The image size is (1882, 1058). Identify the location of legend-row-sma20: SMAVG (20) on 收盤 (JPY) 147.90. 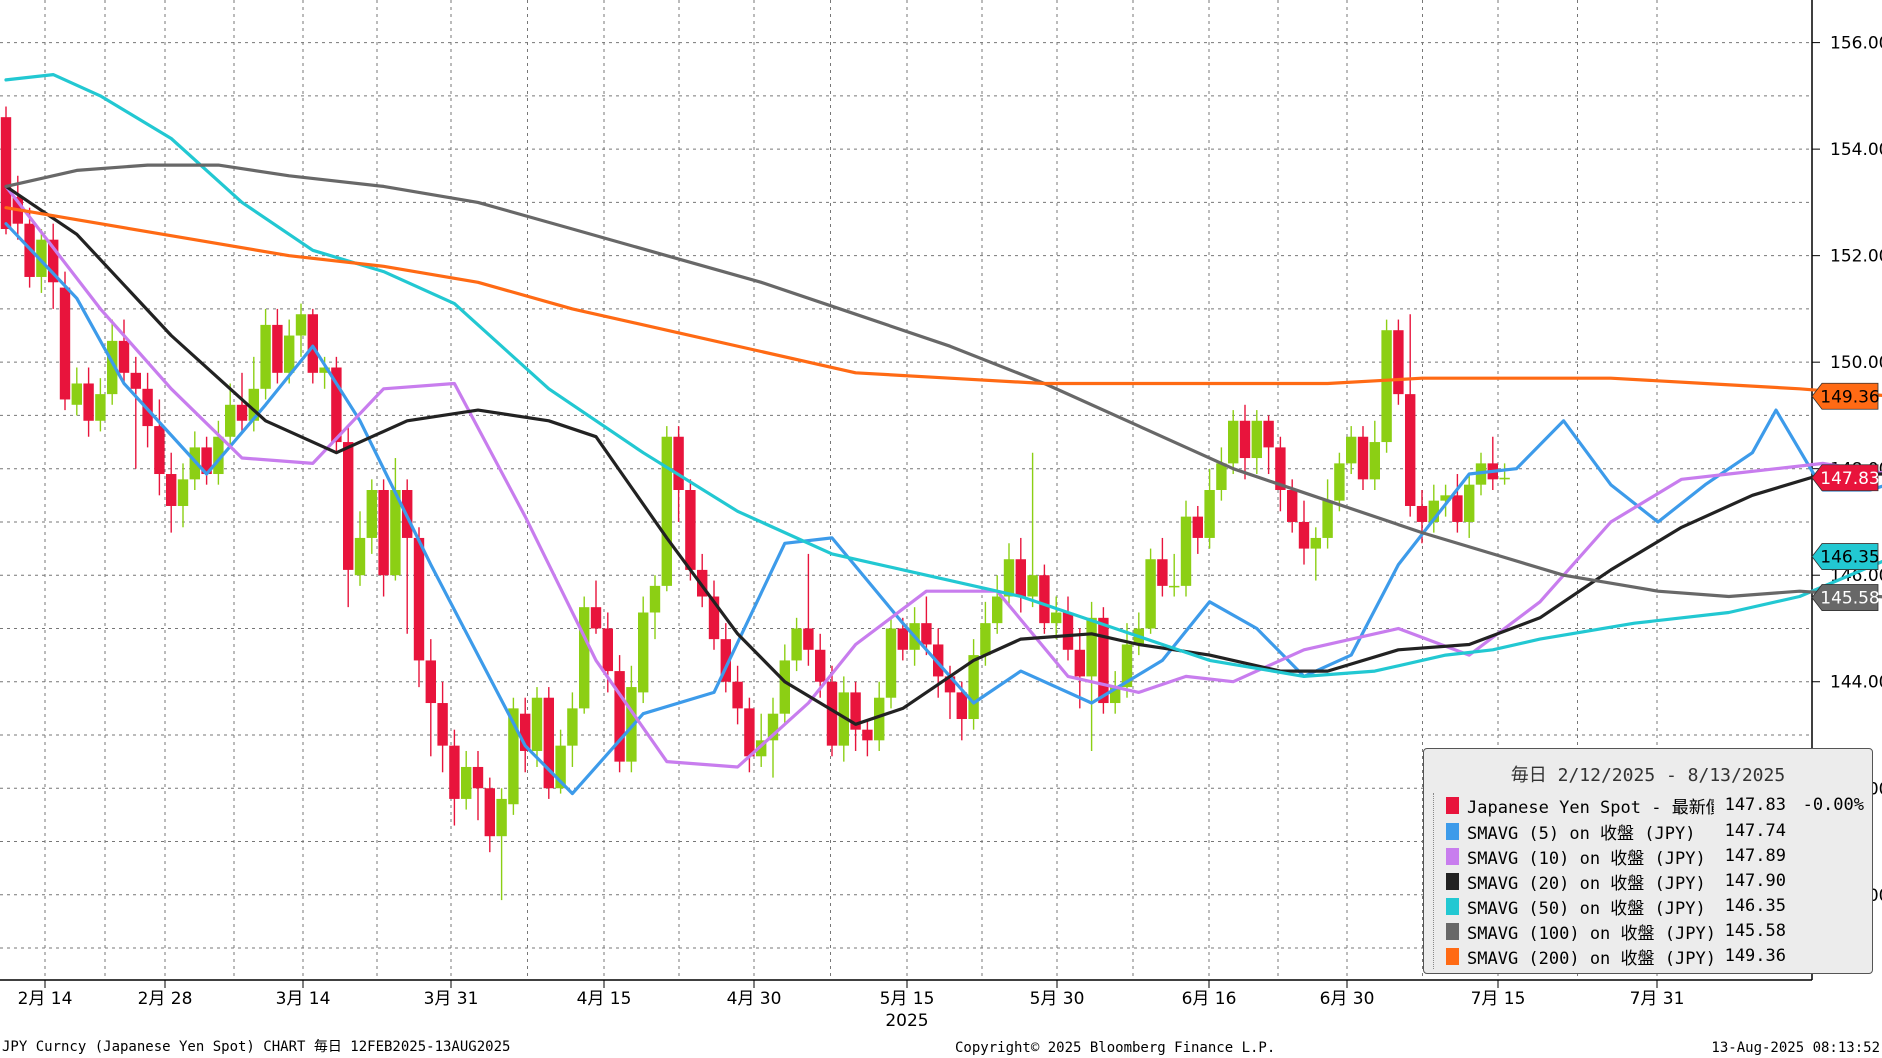
(1655, 881).